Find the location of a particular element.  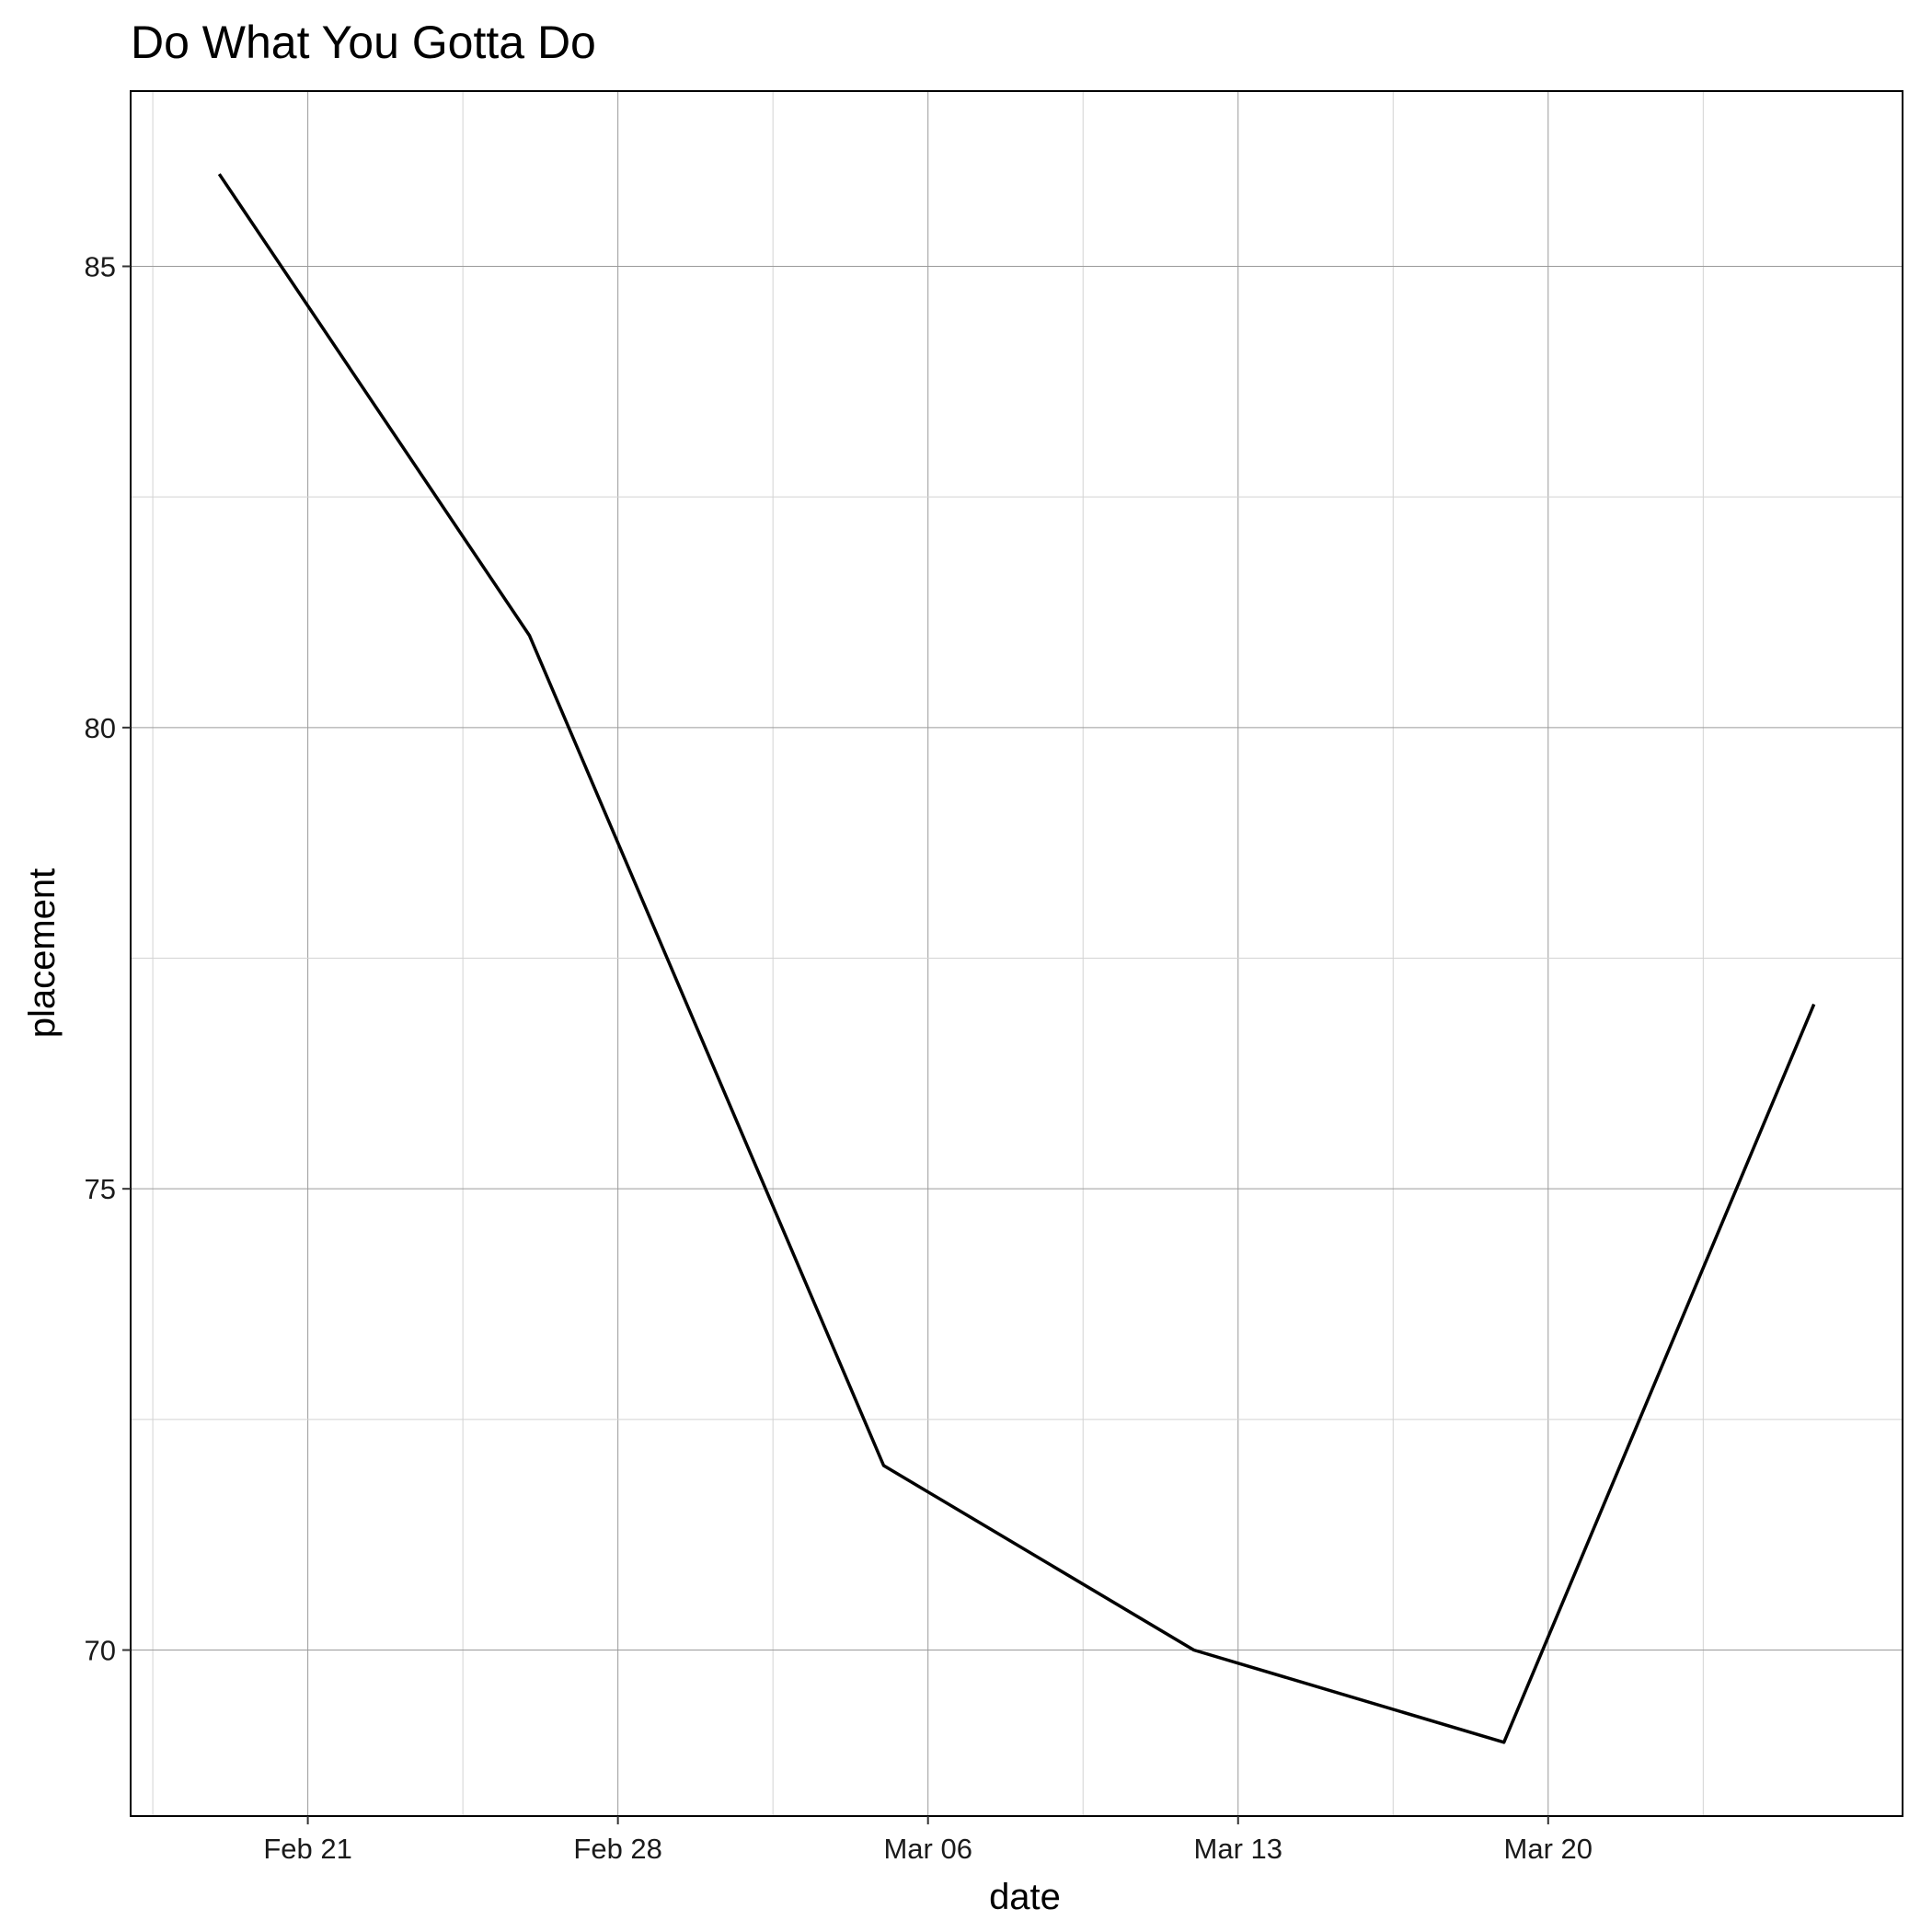

y-tick-label: 75 is located at coordinates (100, 1189).